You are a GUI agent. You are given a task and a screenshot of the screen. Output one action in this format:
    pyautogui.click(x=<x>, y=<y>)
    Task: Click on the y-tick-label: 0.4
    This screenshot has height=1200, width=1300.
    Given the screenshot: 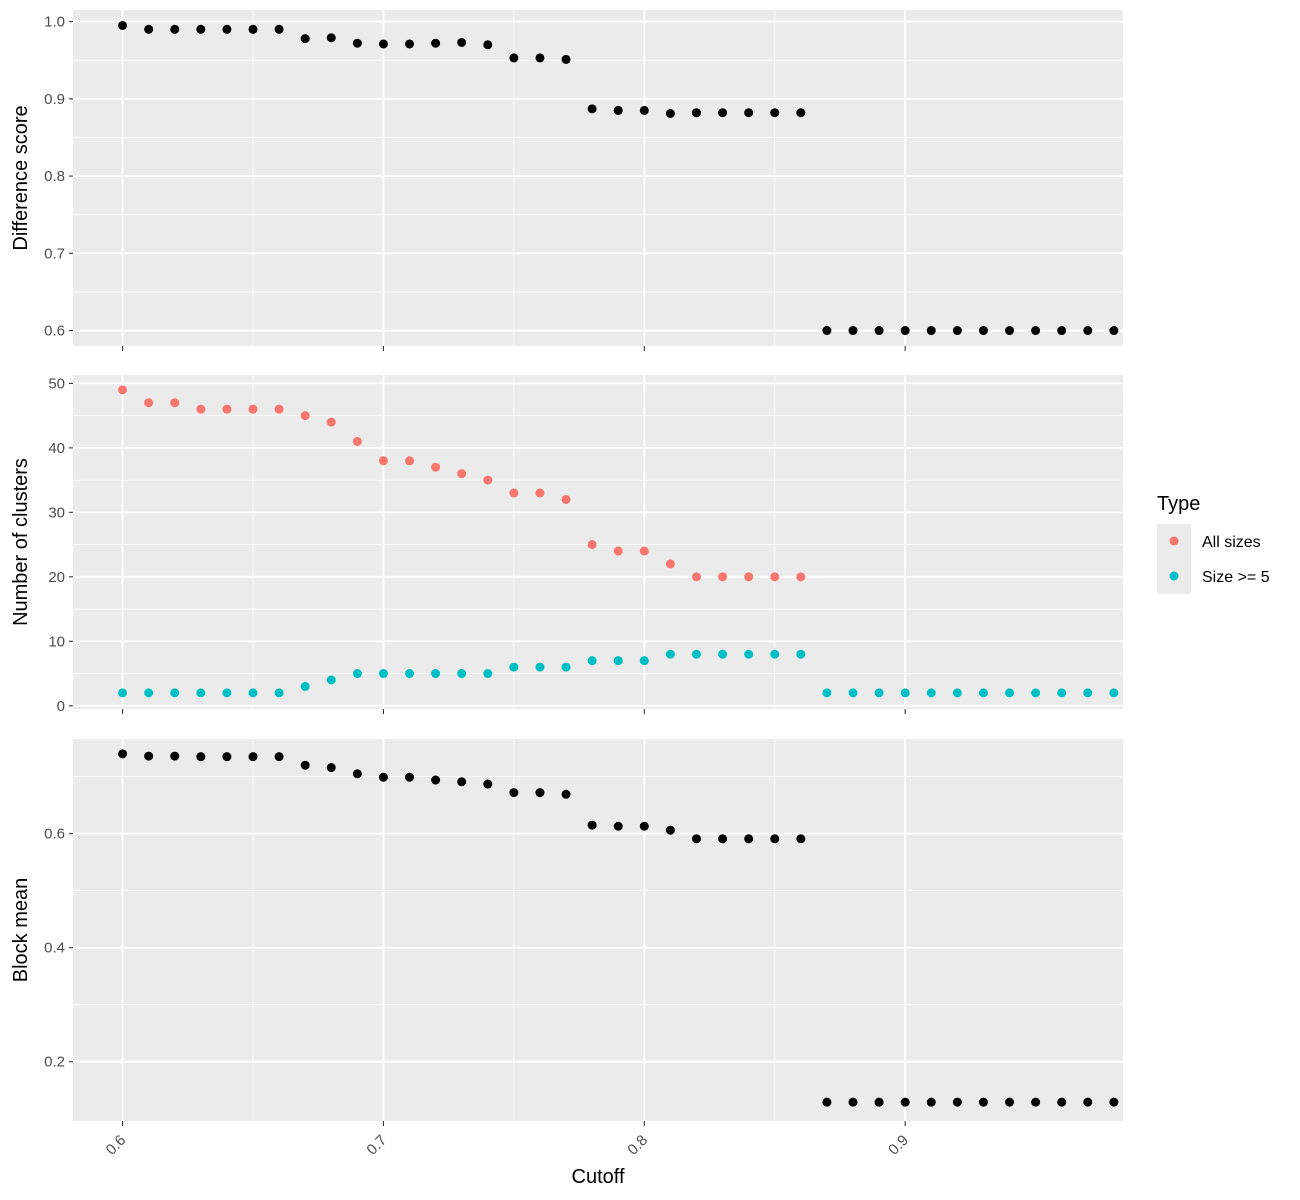 What is the action you would take?
    pyautogui.click(x=54, y=948)
    